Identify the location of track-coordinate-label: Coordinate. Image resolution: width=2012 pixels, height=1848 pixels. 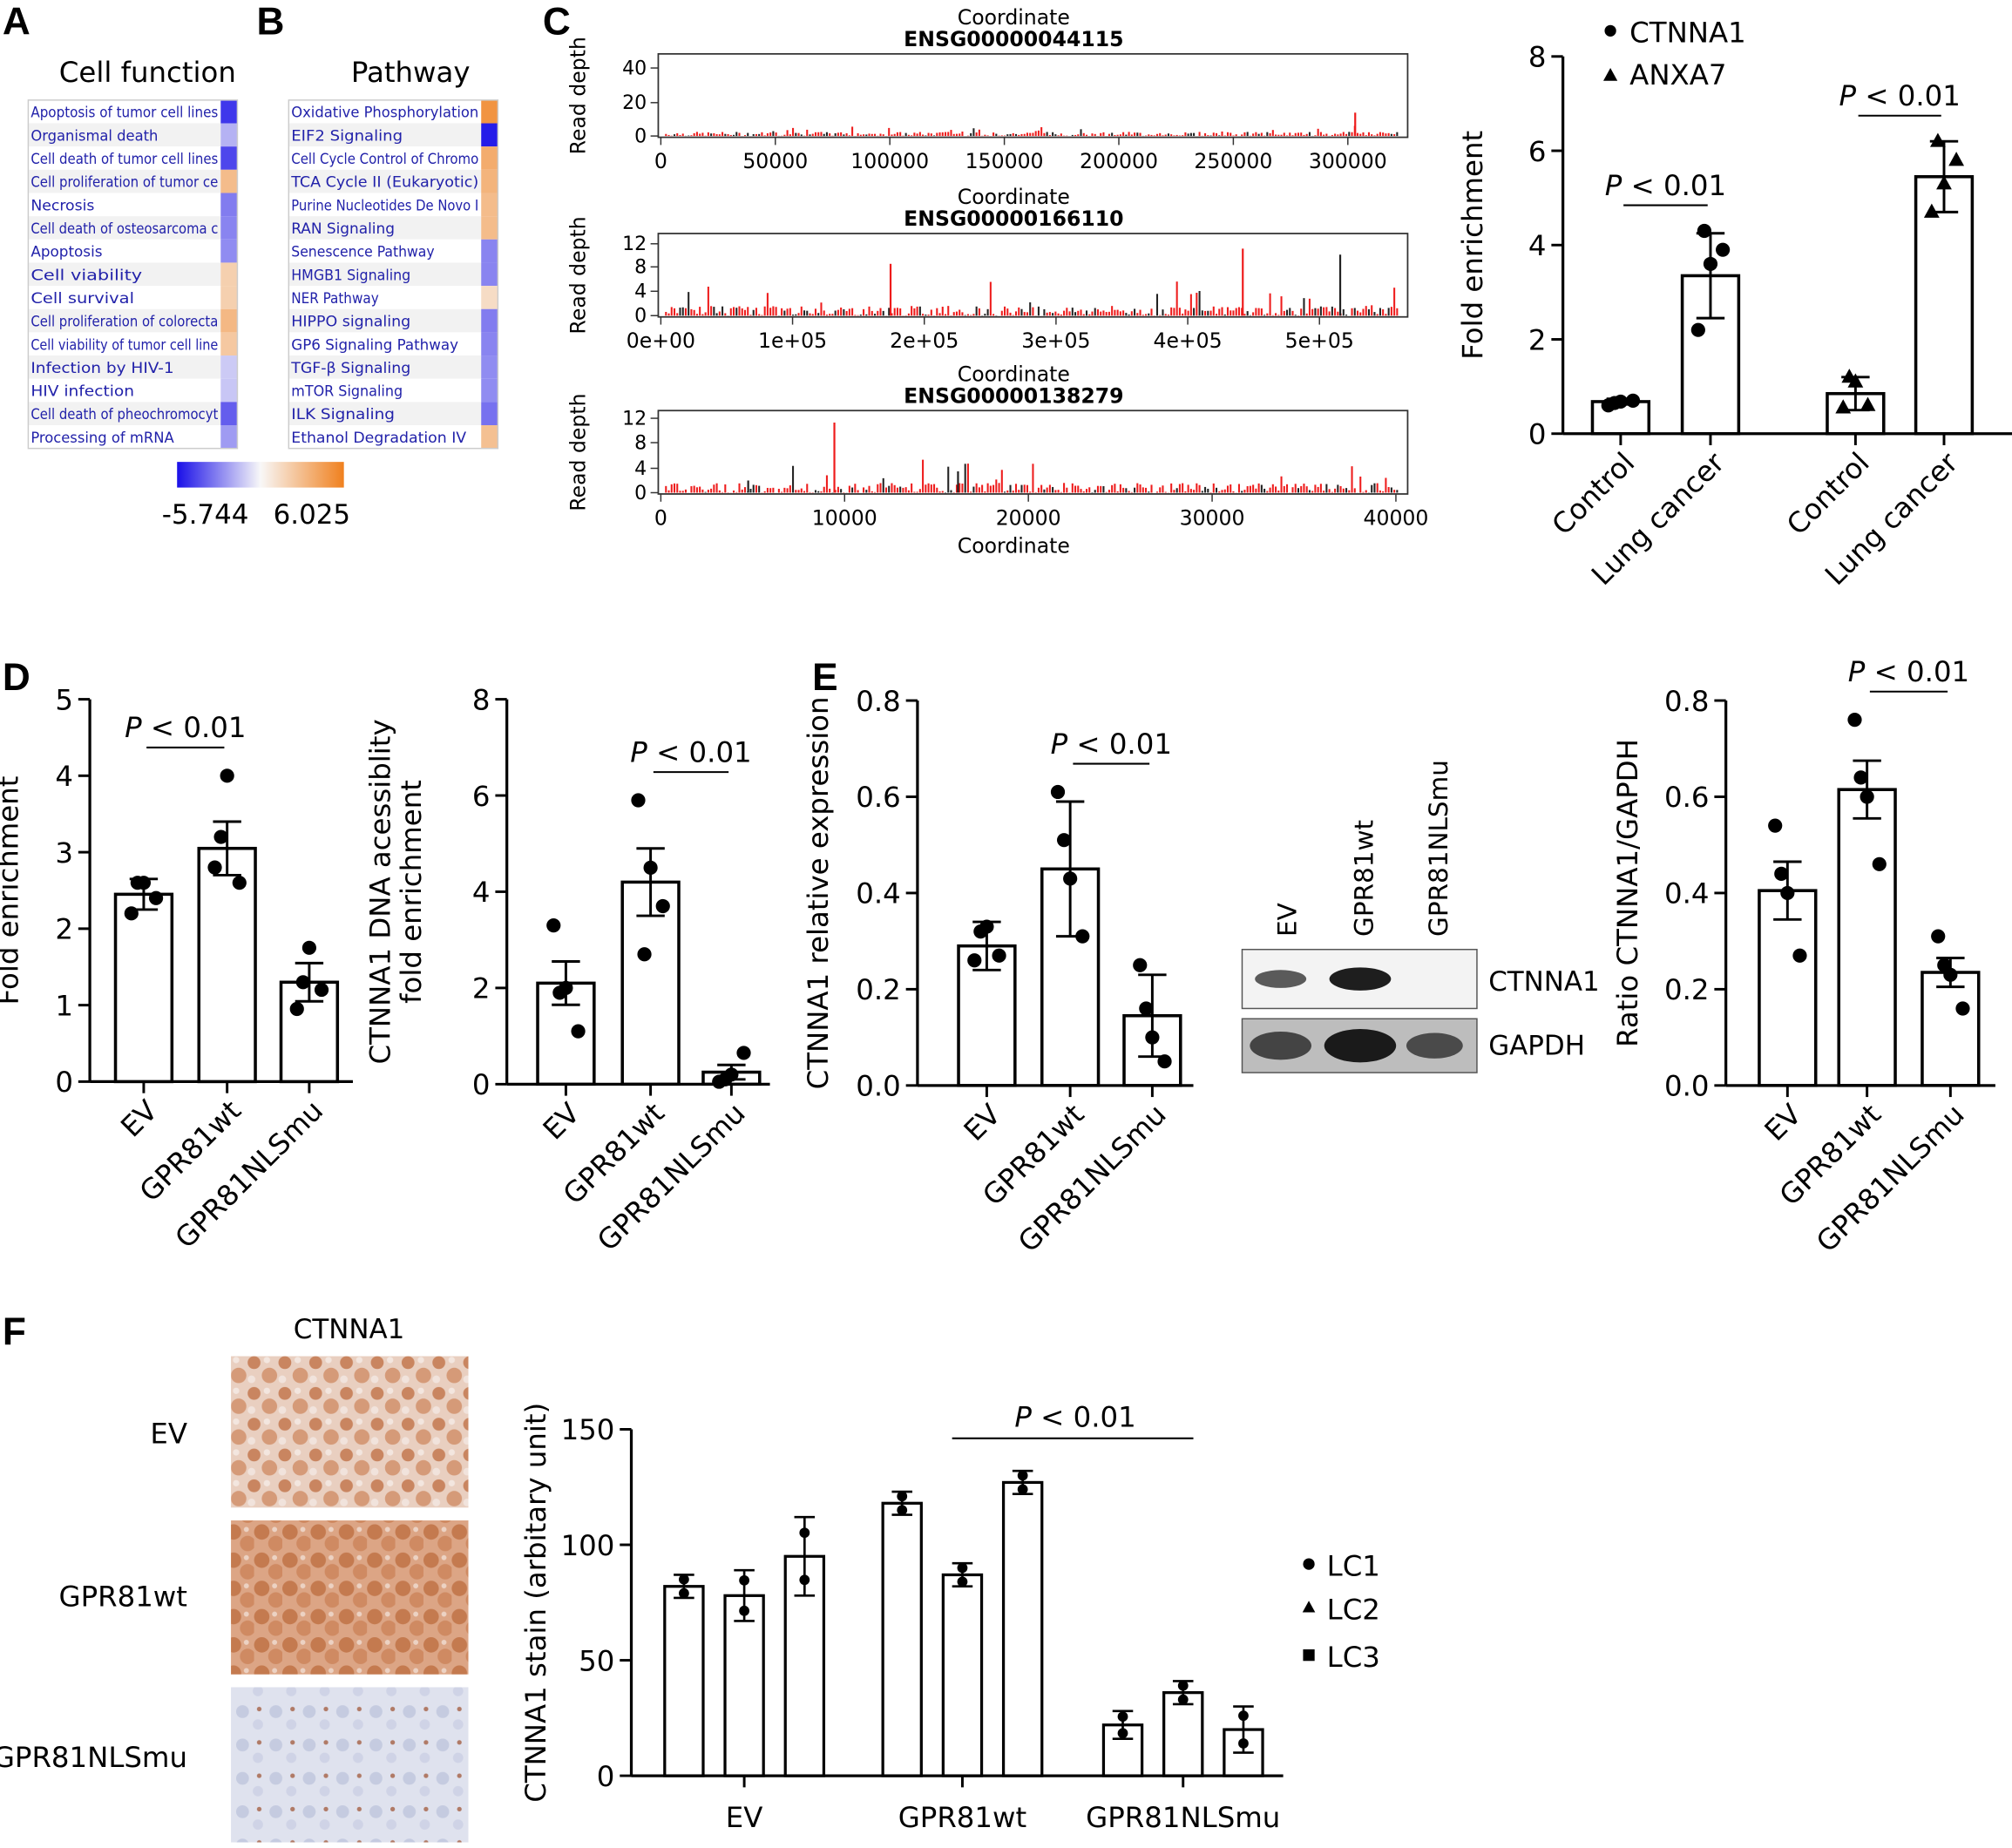
(1014, 374).